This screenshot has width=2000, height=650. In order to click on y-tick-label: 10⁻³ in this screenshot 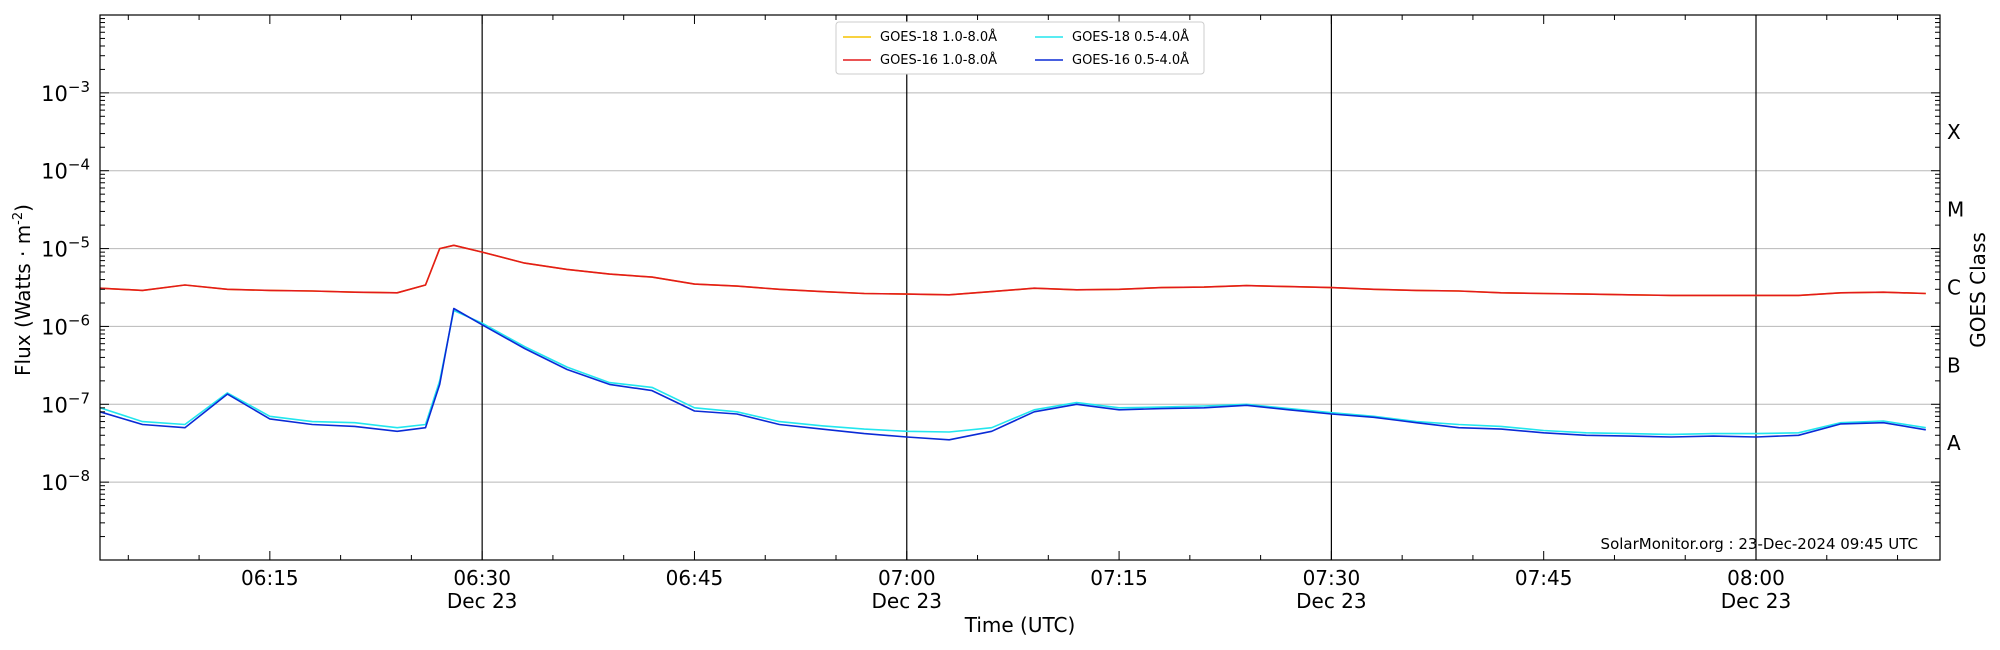, I will do `click(65, 92)`.